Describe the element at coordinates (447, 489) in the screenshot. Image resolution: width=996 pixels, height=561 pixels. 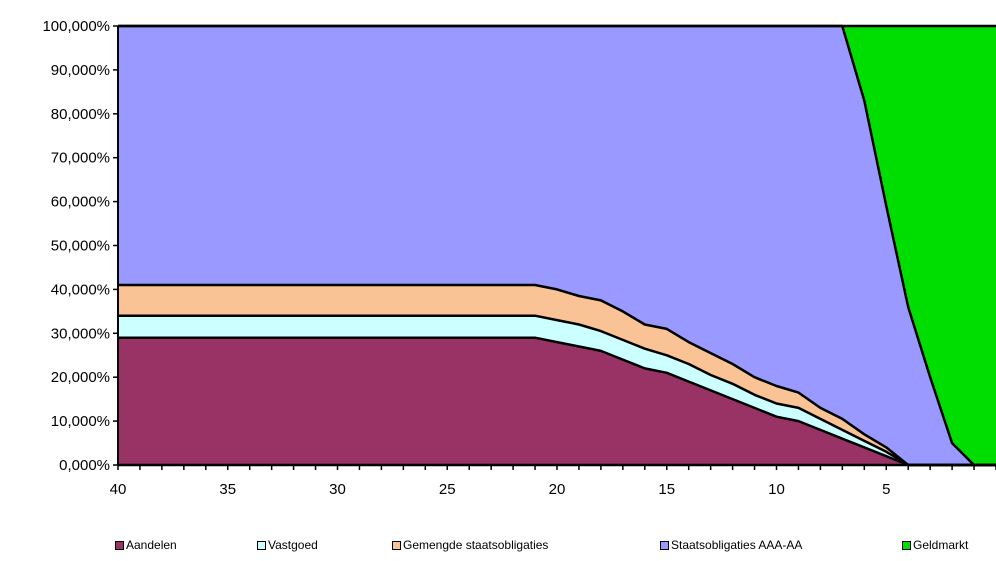
I see `x-tick-label: 25` at that location.